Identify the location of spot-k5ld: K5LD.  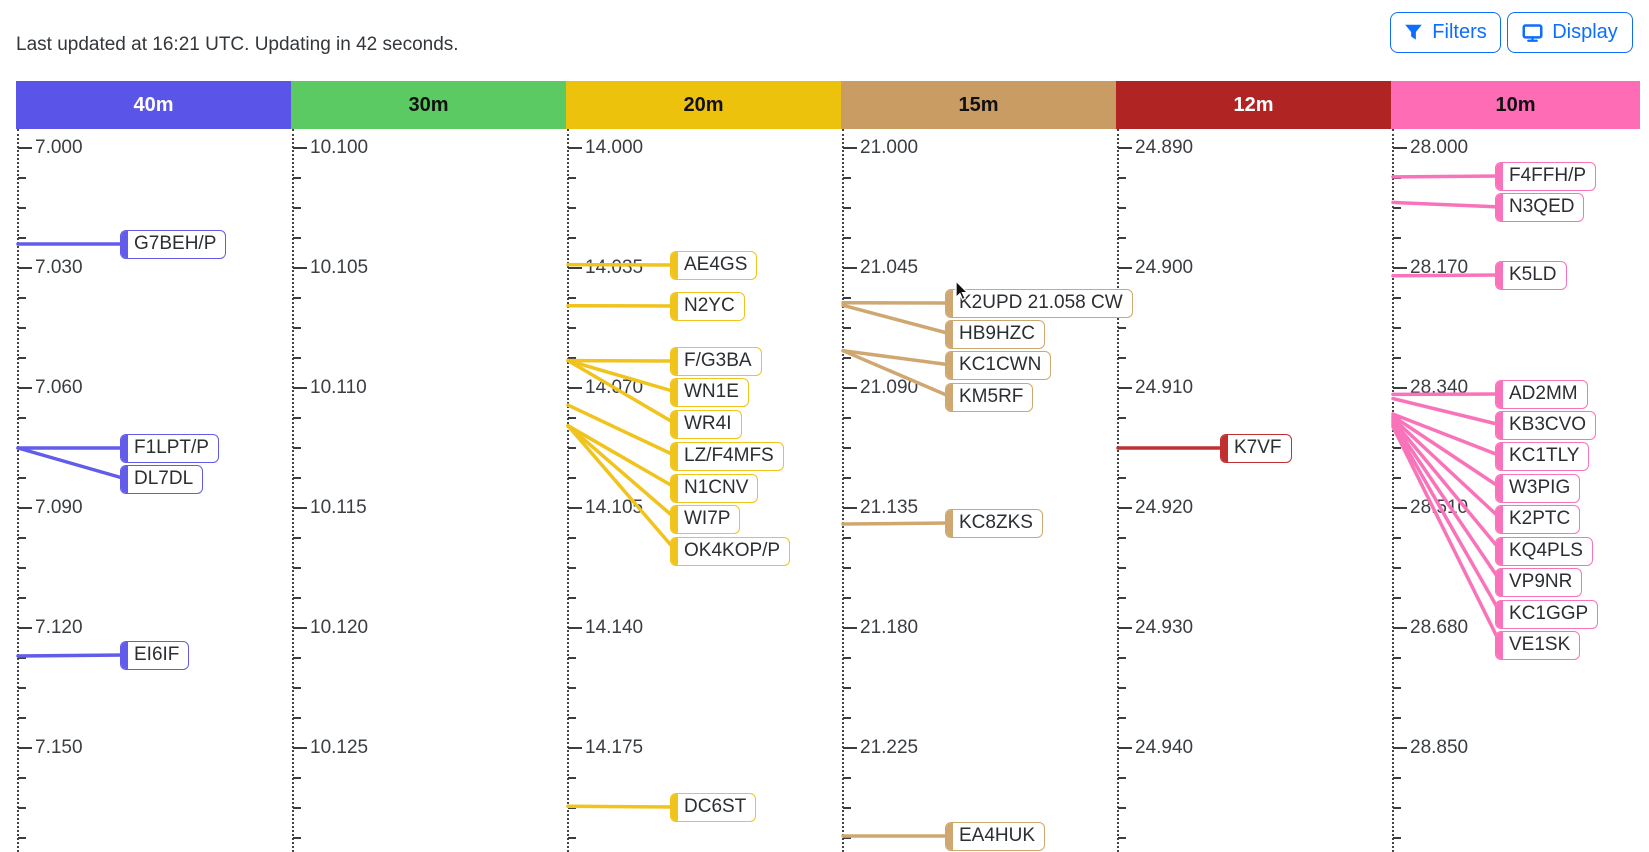
(1531, 275).